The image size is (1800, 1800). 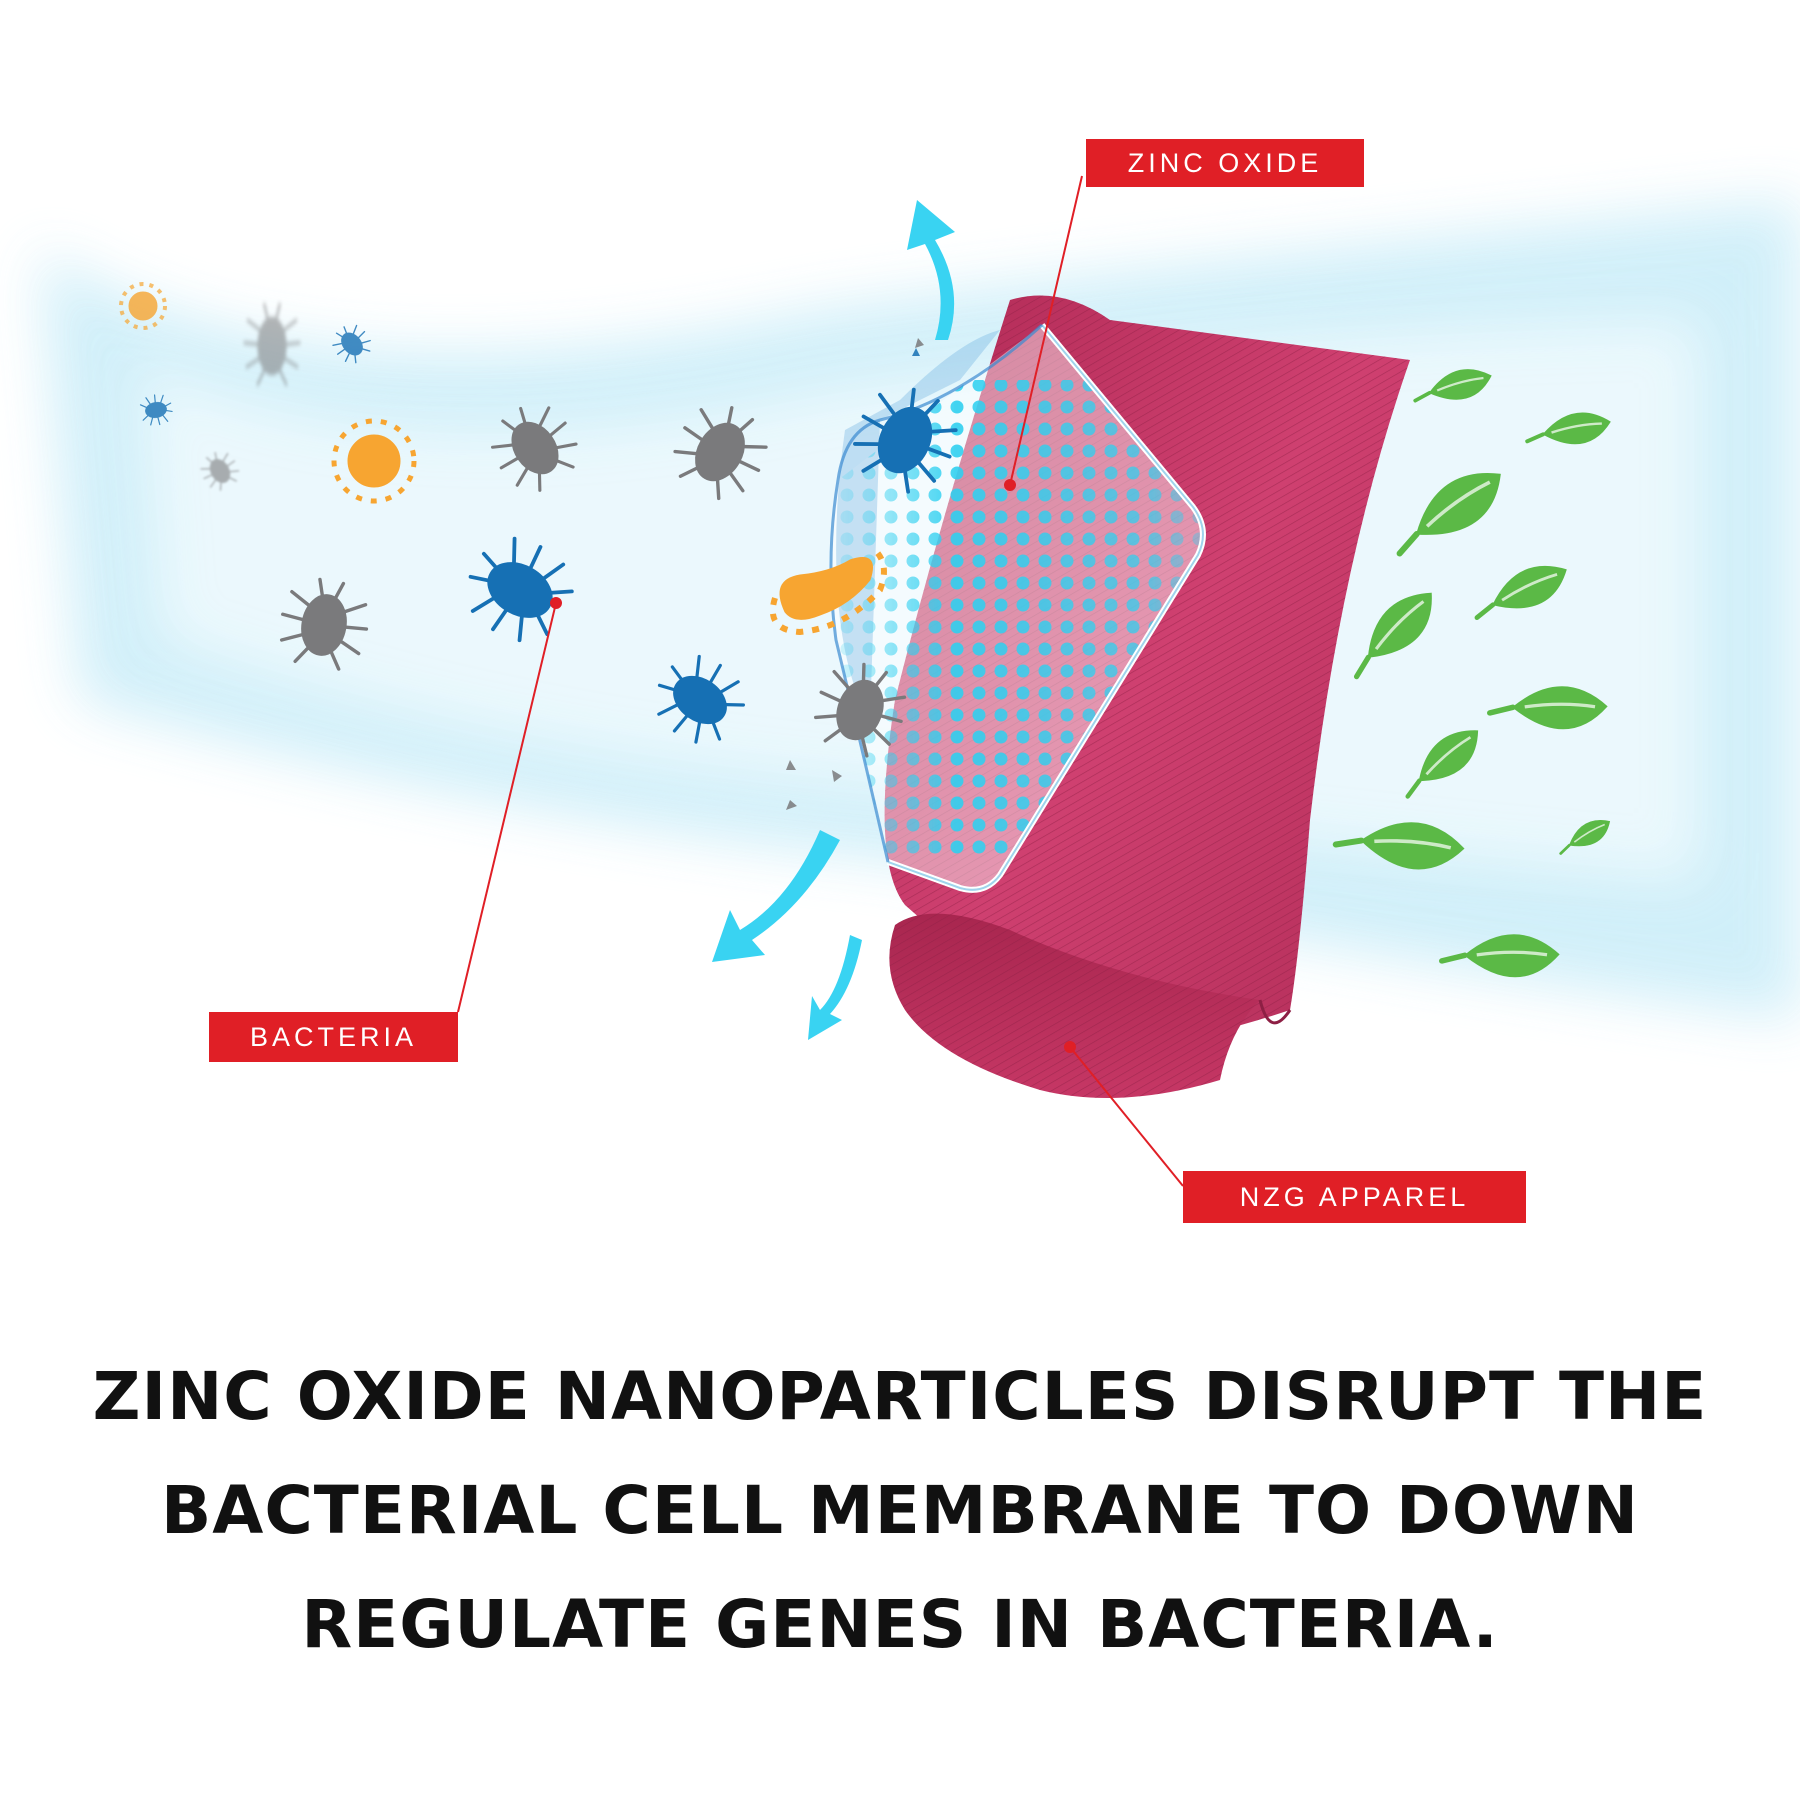 I want to click on bacteria-group, so click(x=545, y=523).